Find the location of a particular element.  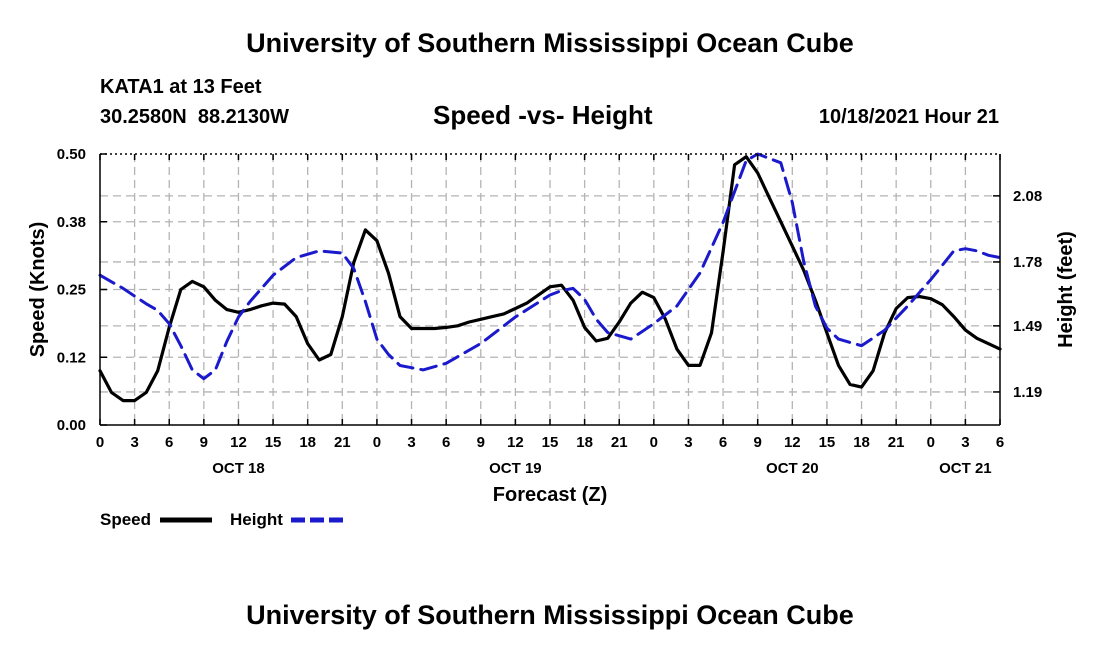

date-label: OCT 18 is located at coordinates (238, 468).